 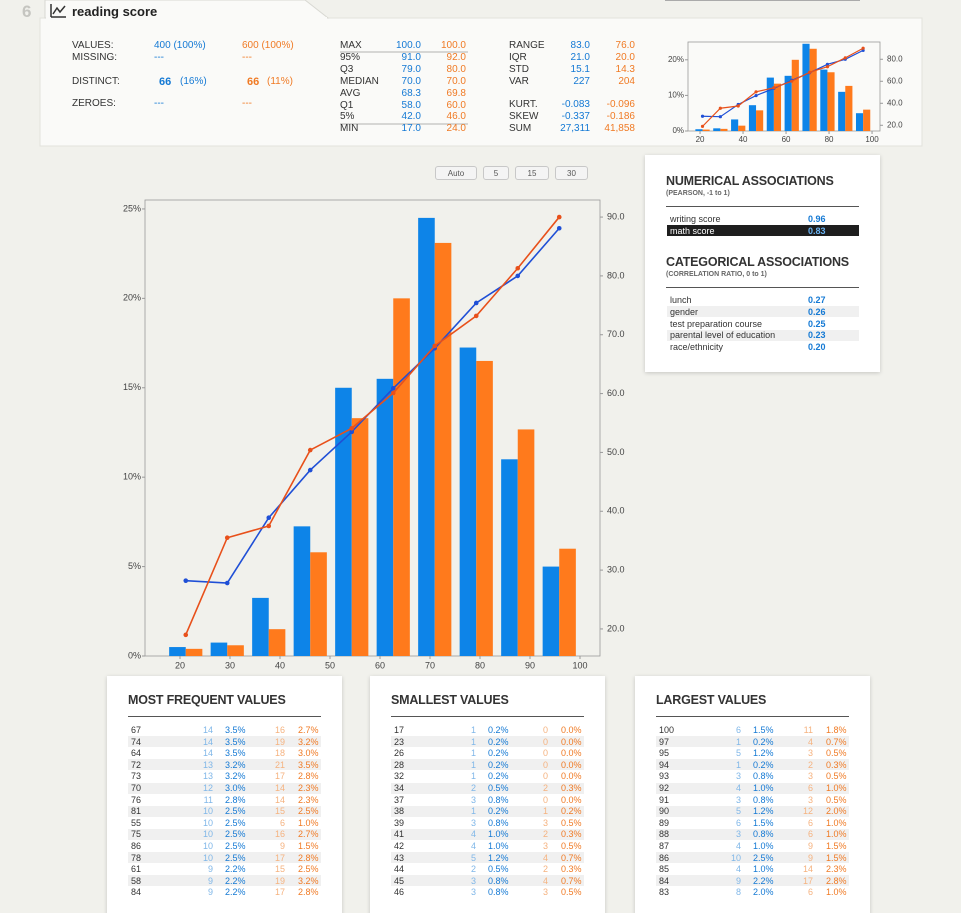 I want to click on table-value: 43, so click(x=399, y=857).